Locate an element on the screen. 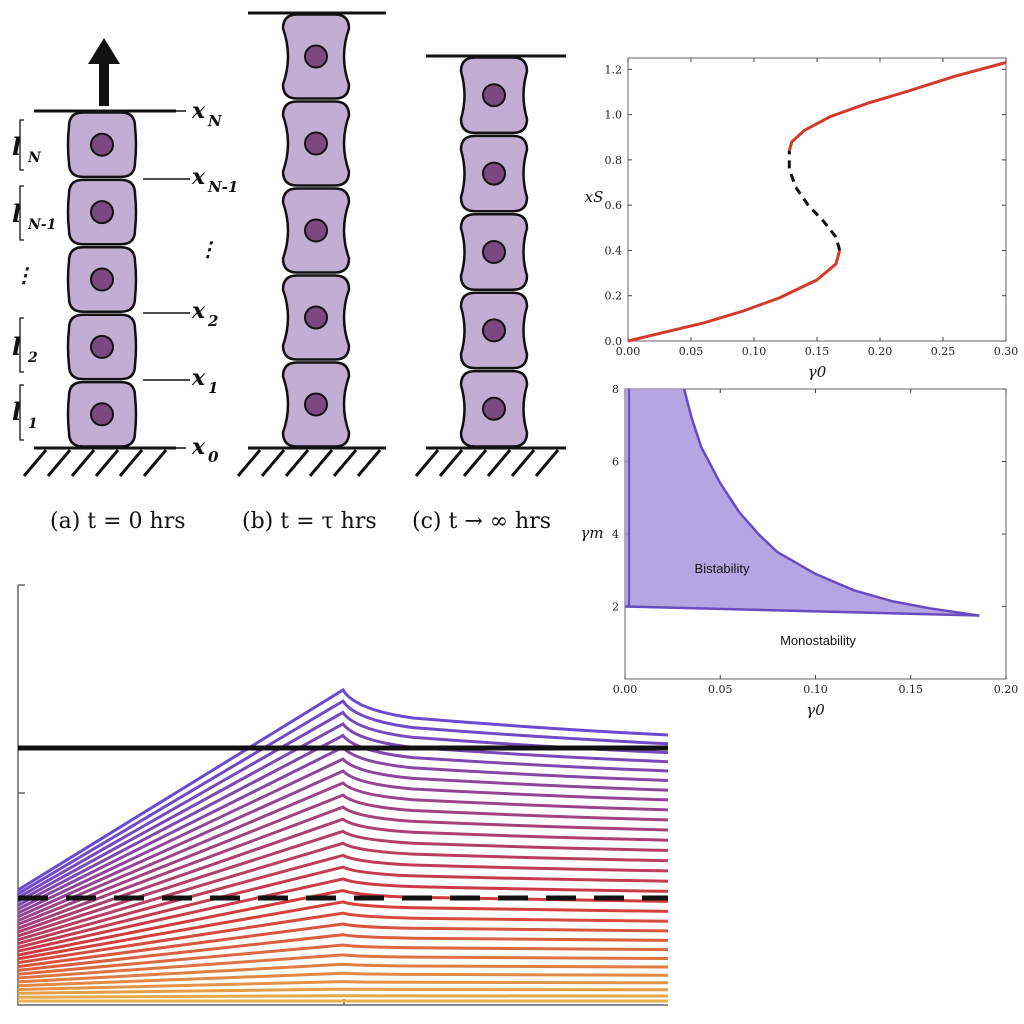  panel-c-cell-column: (c) t → ∞ hrs is located at coordinates (489, 294).